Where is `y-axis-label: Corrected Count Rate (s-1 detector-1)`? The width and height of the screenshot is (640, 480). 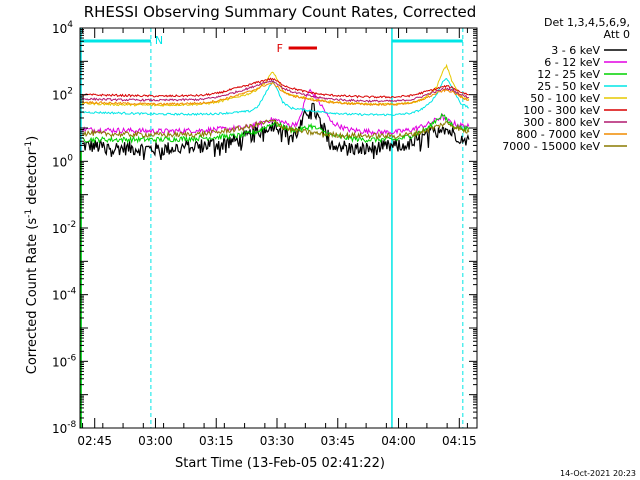 y-axis-label: Corrected Count Rate (s-1 detector-1) is located at coordinates (32, 255).